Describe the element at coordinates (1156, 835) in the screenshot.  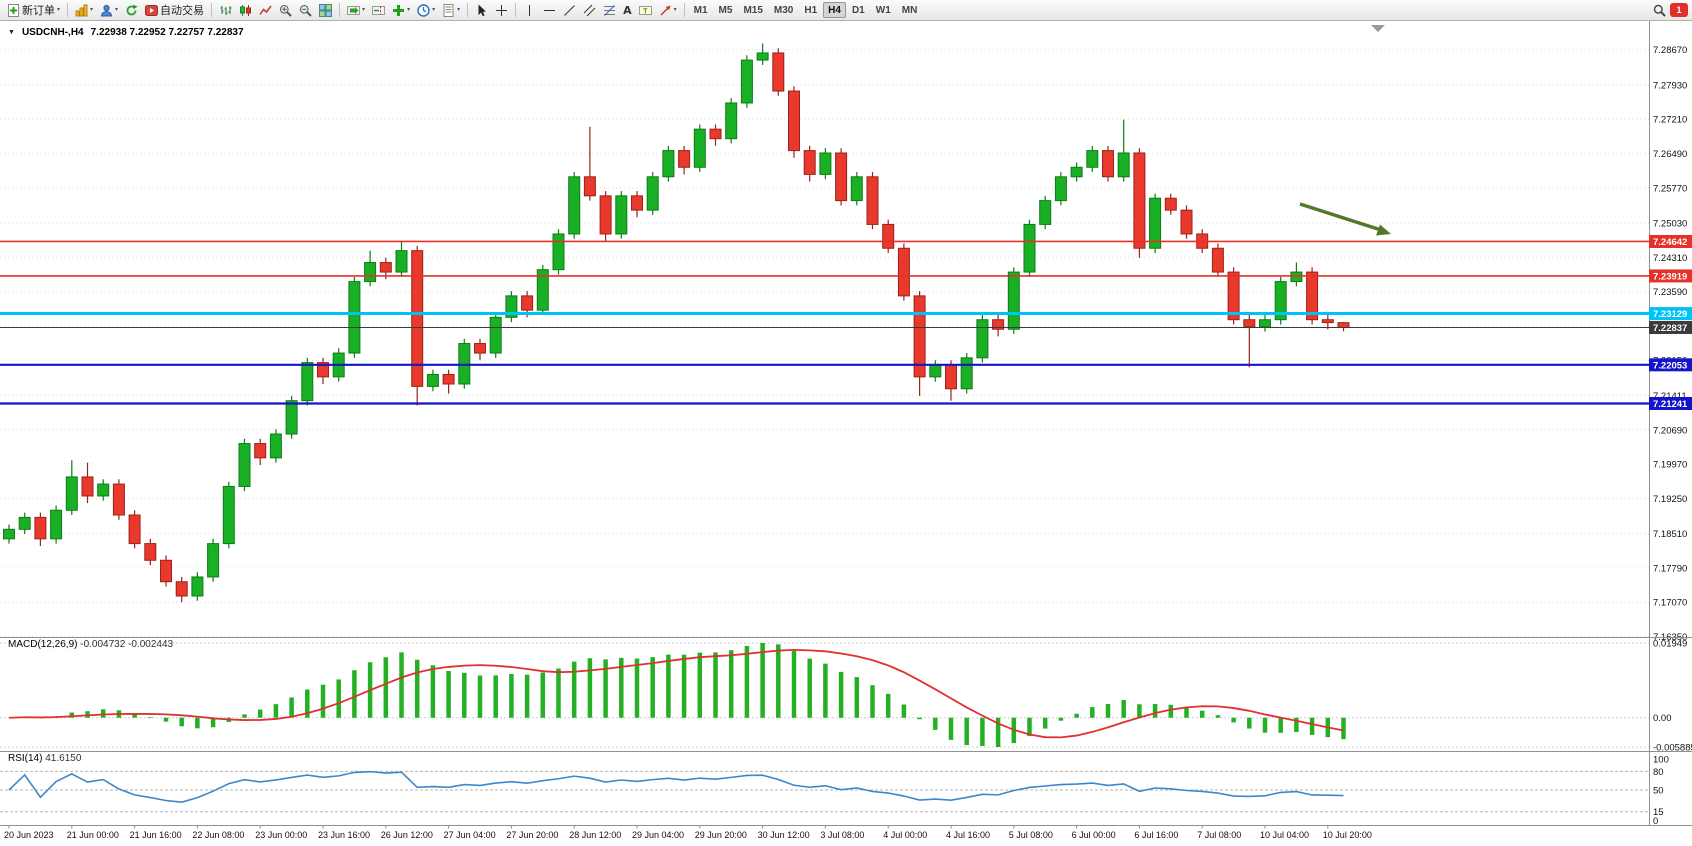
I see `svg-text: 6 Jul 16:00` at that location.